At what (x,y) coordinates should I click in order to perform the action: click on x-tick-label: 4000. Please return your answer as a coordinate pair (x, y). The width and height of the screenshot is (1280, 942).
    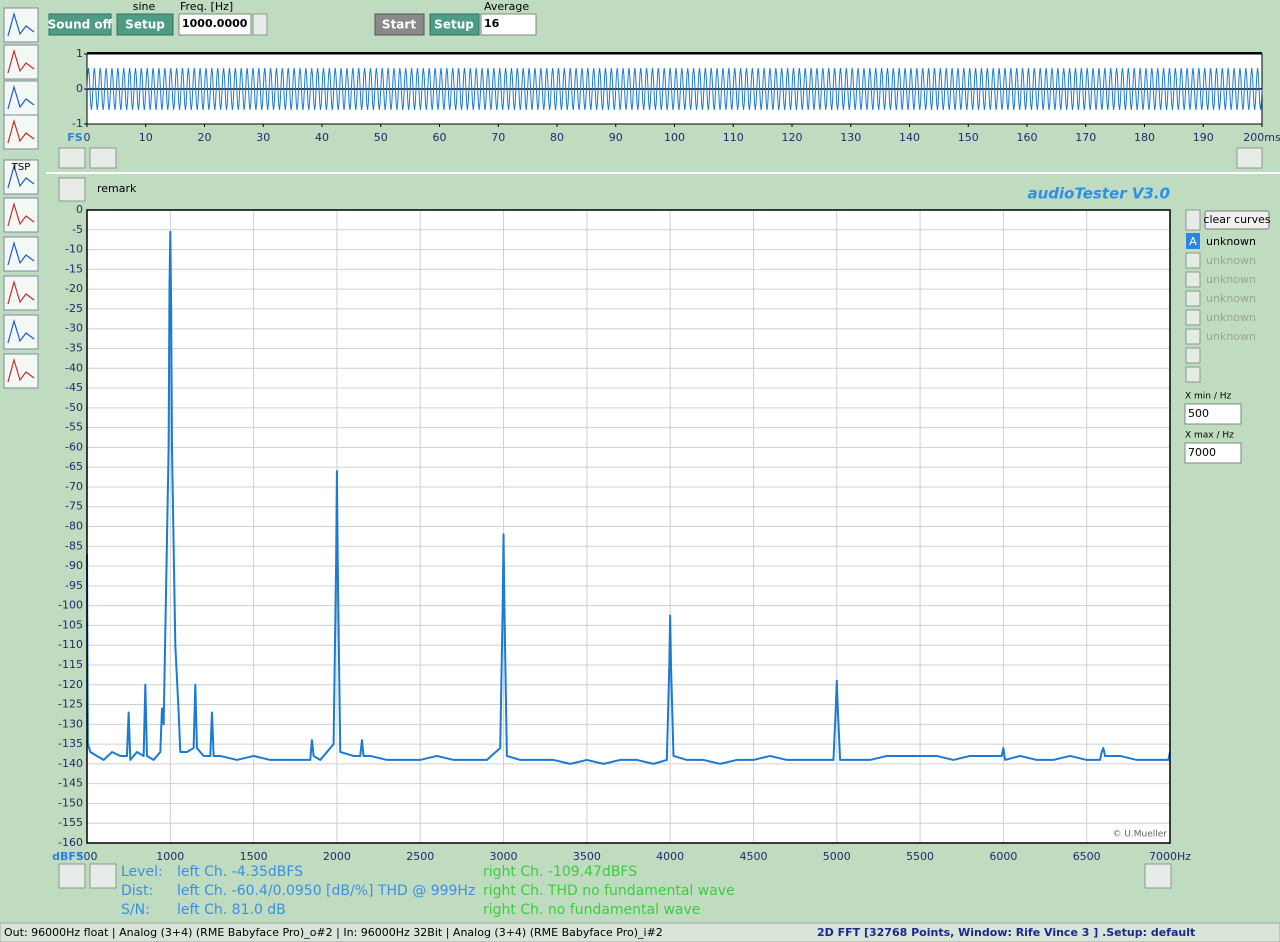
    Looking at the image, I should click on (670, 856).